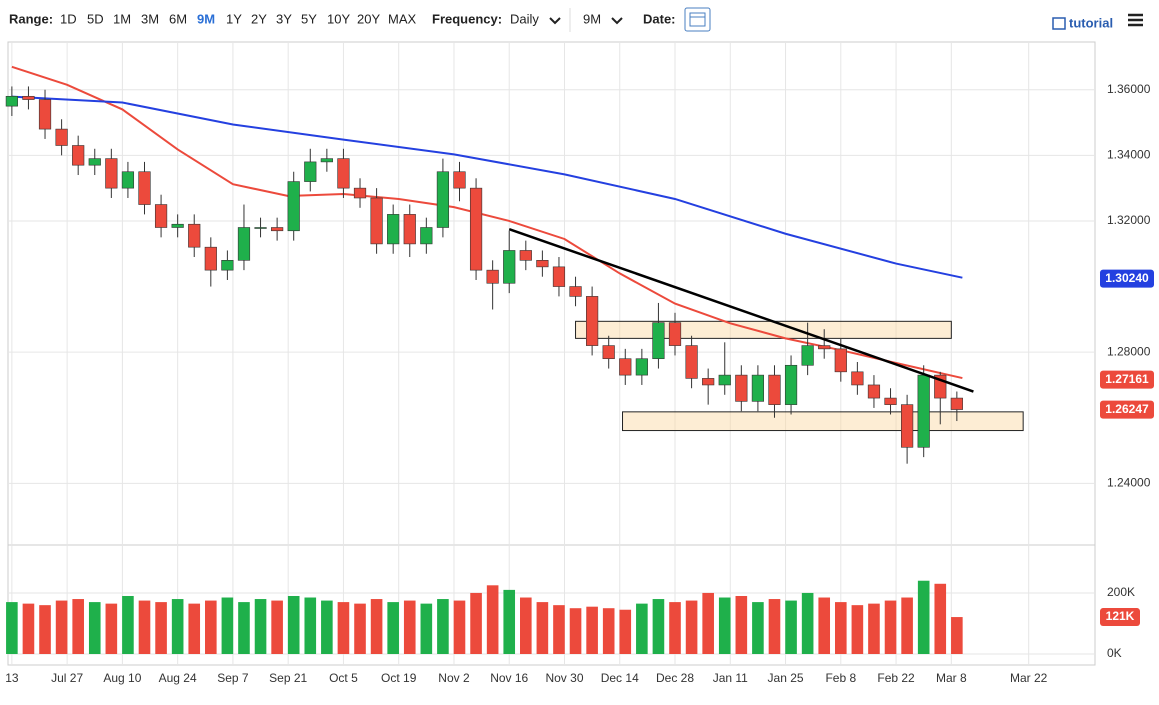 This screenshot has height=705, width=1159. What do you see at coordinates (309, 18) in the screenshot?
I see `range-button: 5Y` at bounding box center [309, 18].